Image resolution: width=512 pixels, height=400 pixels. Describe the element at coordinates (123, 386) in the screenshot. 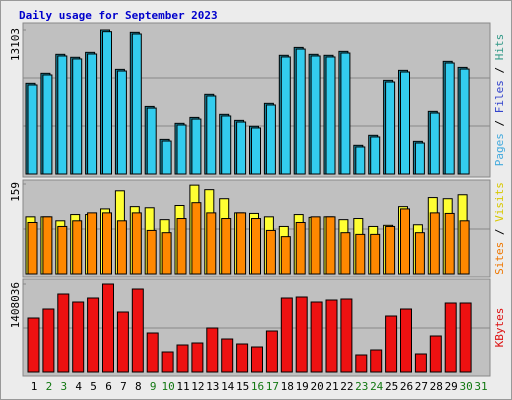

I see `x-tick-label: 7` at that location.